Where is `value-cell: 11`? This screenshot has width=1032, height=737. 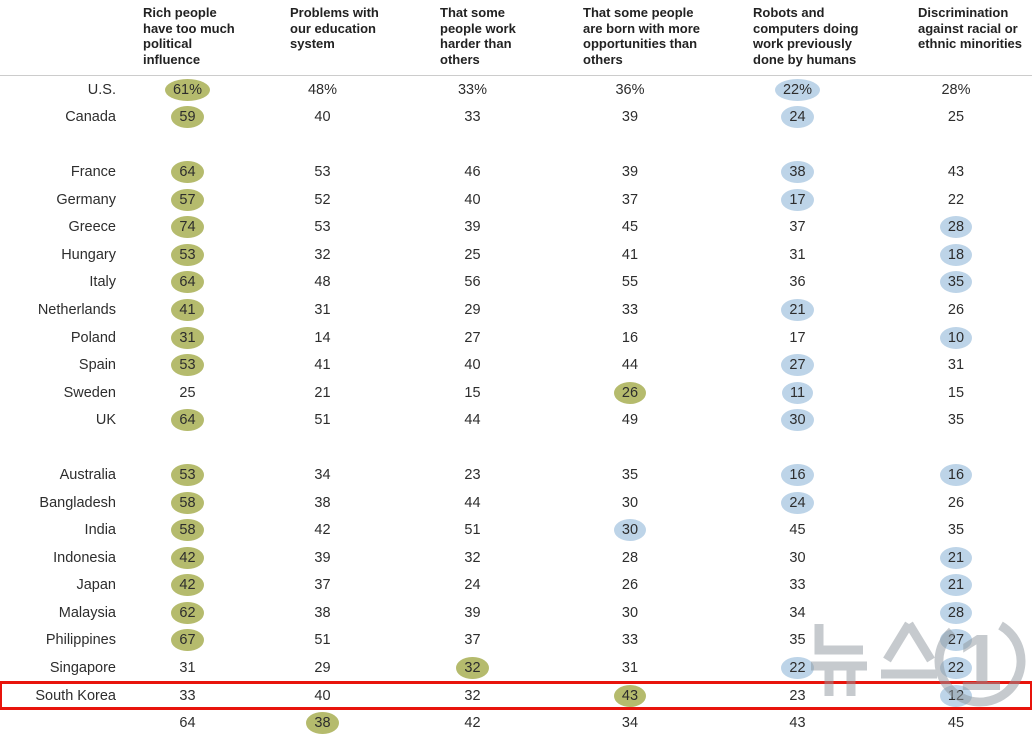 value-cell: 11 is located at coordinates (797, 392).